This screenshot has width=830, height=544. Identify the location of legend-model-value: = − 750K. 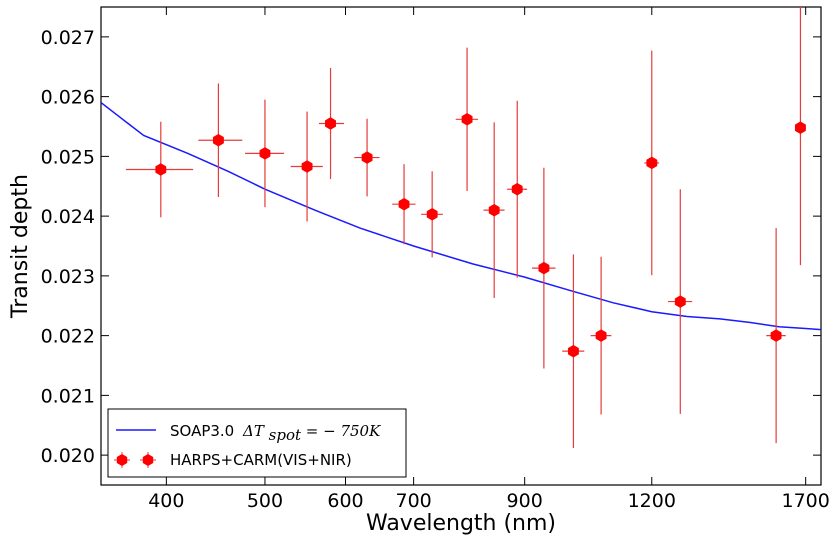
(343, 431).